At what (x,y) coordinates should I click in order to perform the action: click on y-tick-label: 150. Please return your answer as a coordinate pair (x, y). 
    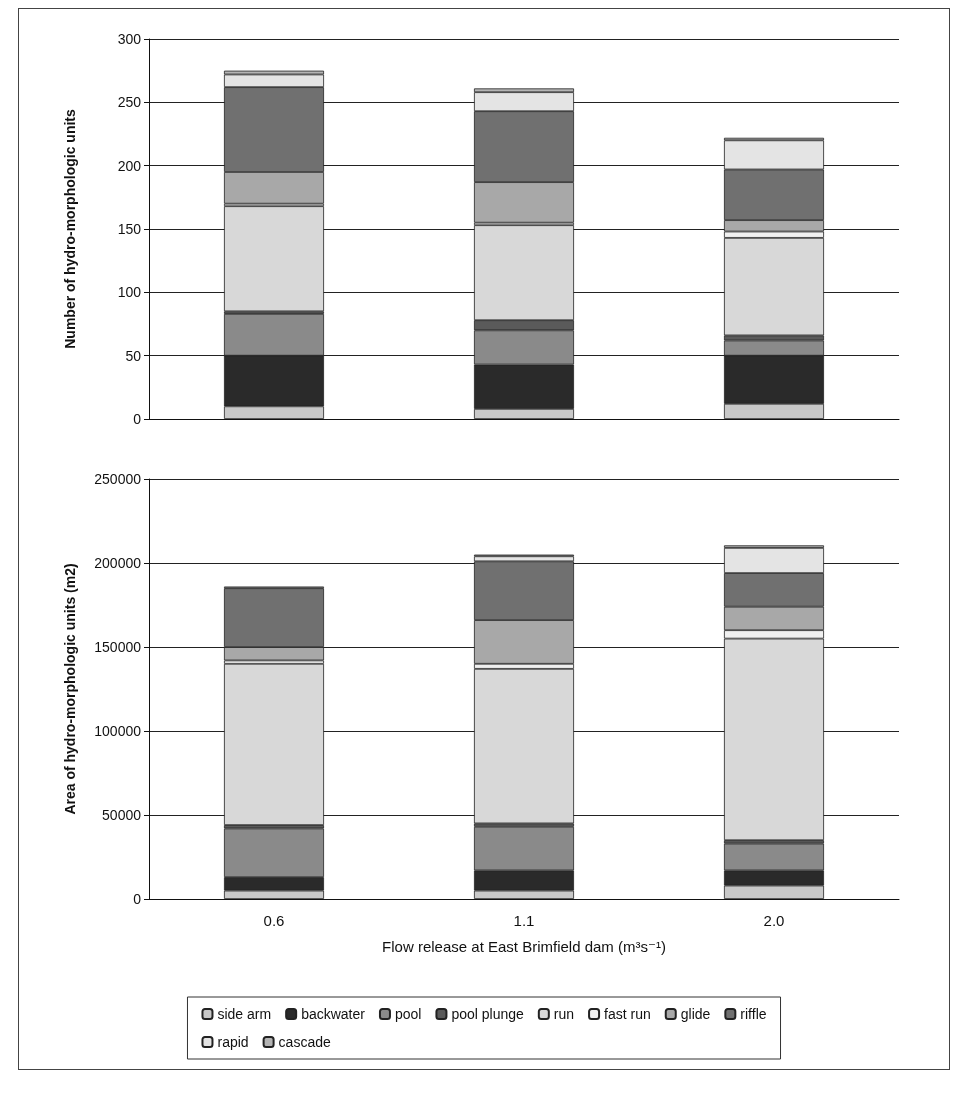
    Looking at the image, I should click on (129, 229).